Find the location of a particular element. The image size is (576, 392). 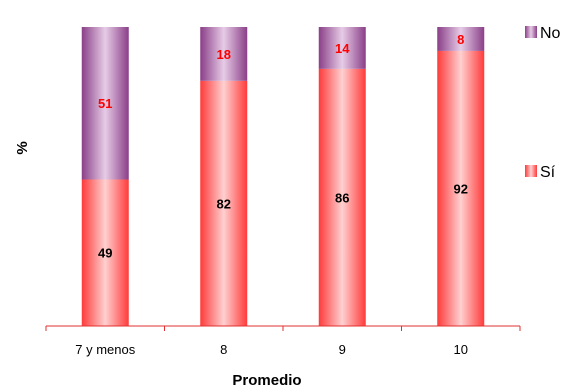

legend-label-si: Sí is located at coordinates (548, 172).